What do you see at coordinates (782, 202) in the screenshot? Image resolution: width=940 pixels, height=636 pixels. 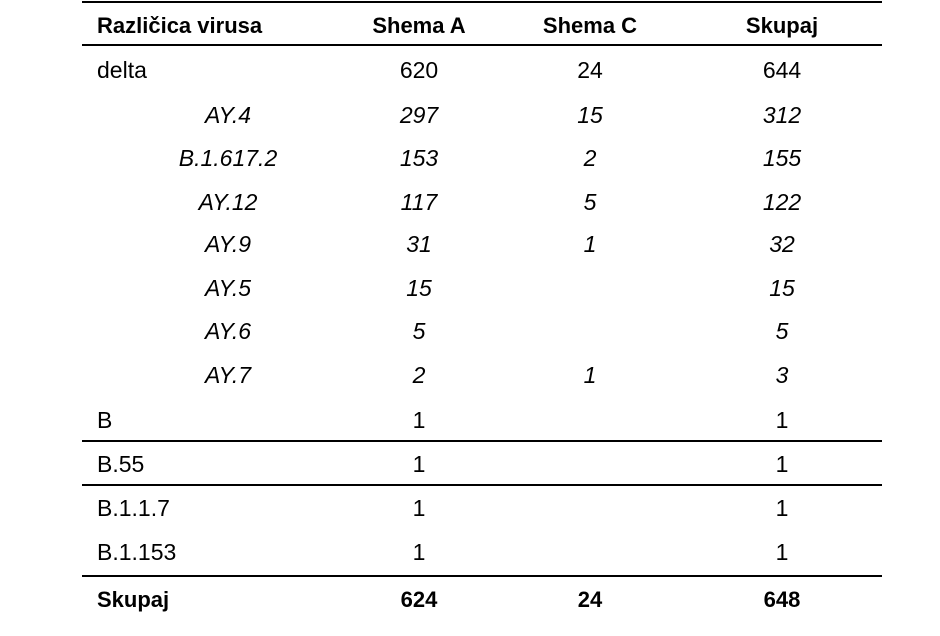 I see `table-cell: 122` at bounding box center [782, 202].